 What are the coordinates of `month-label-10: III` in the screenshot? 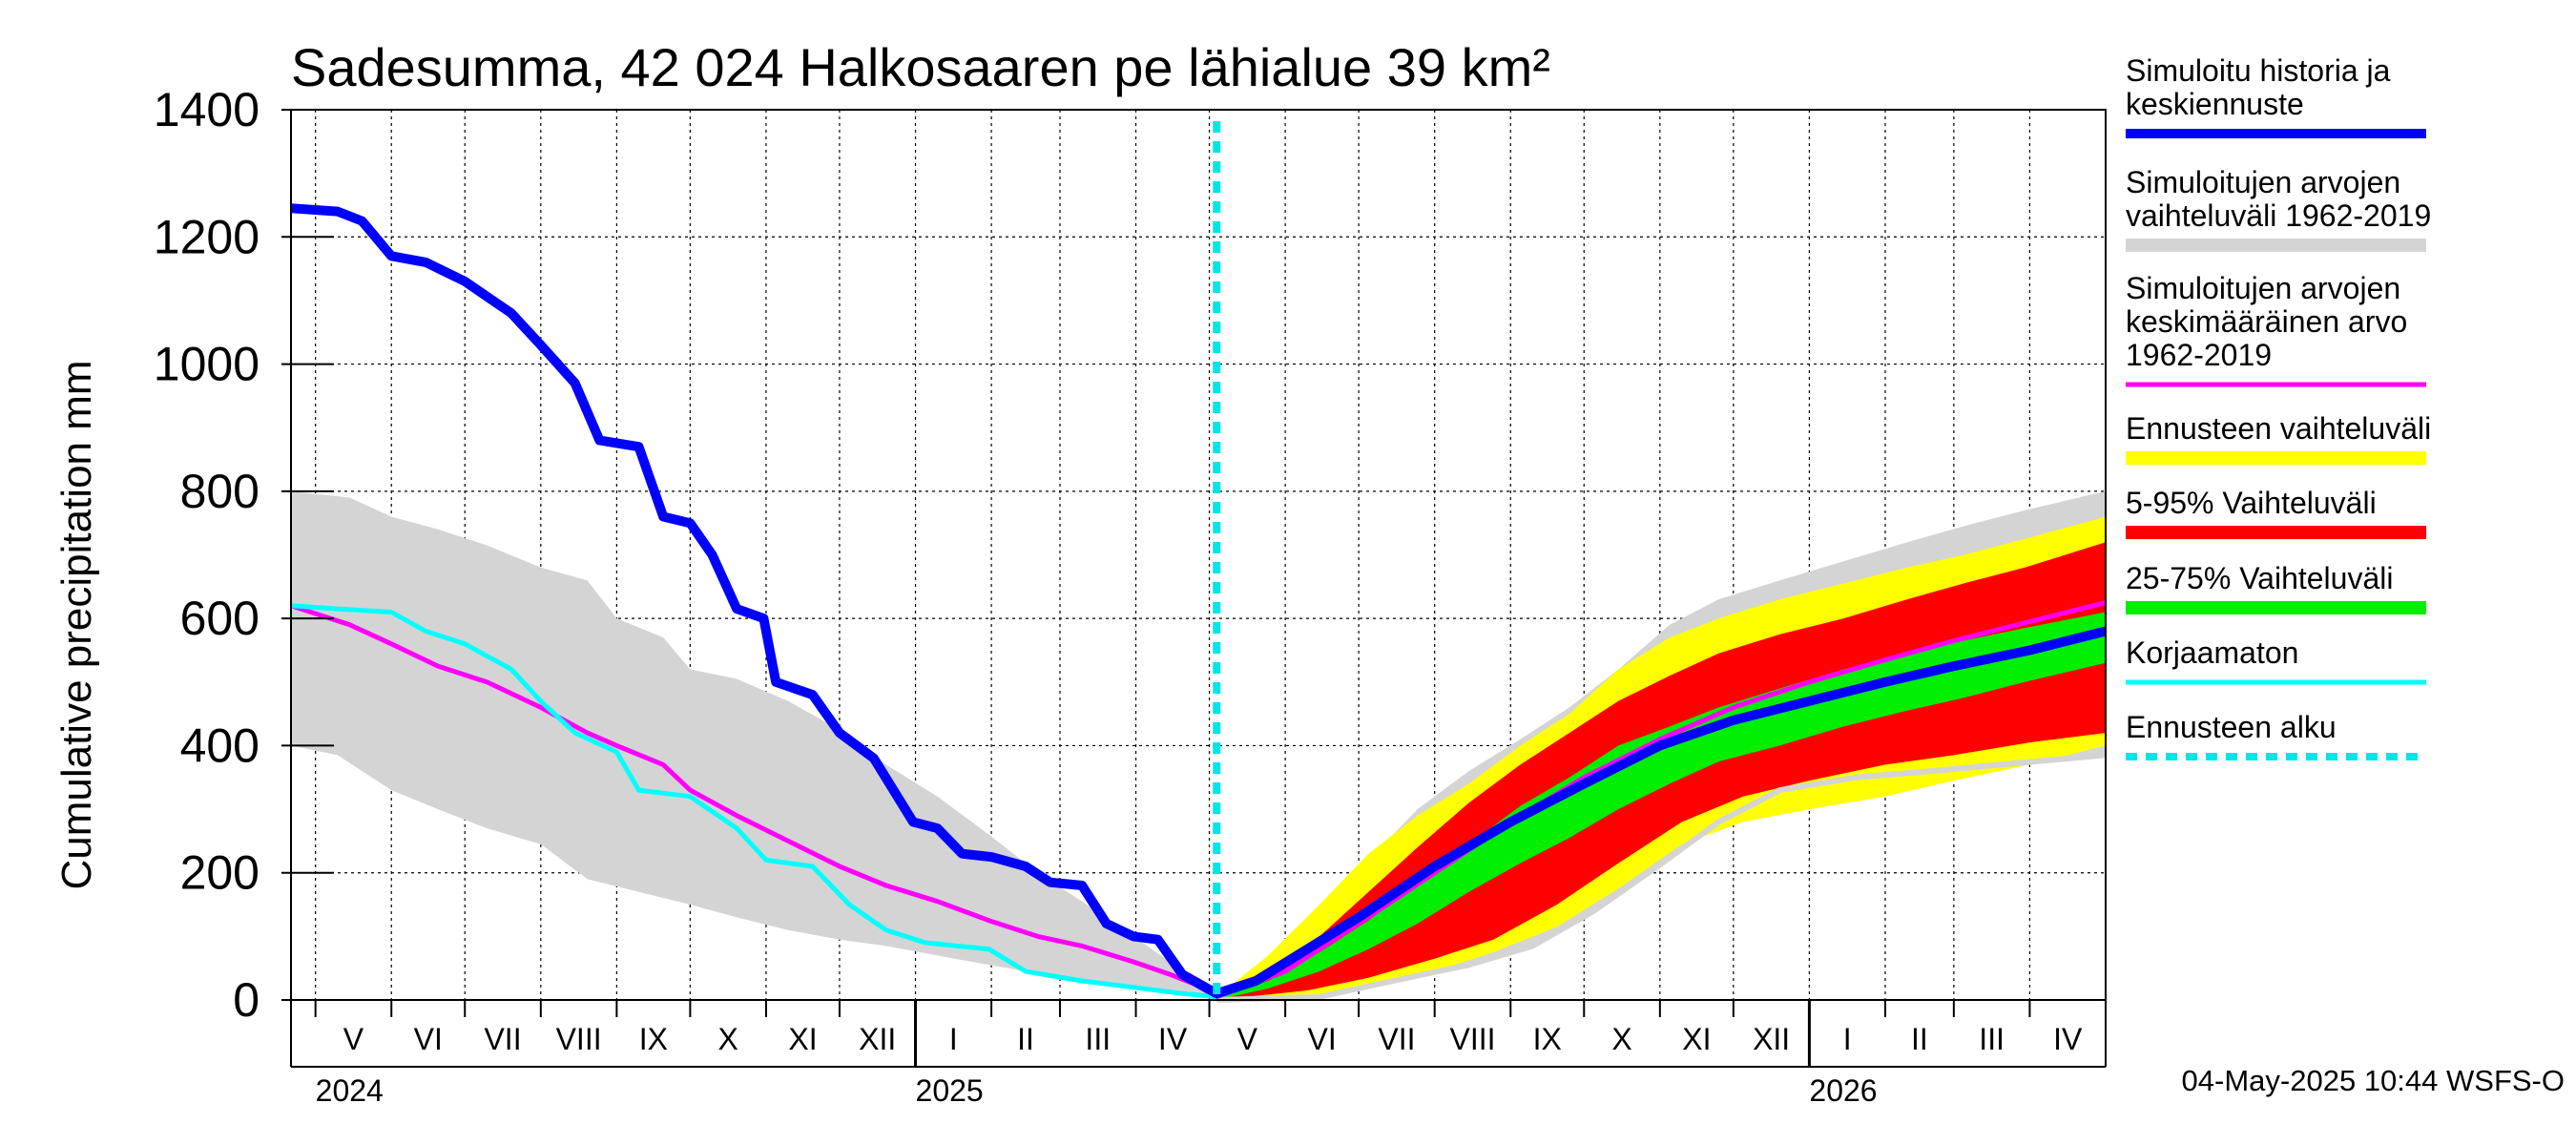 It's located at (1098, 1039).